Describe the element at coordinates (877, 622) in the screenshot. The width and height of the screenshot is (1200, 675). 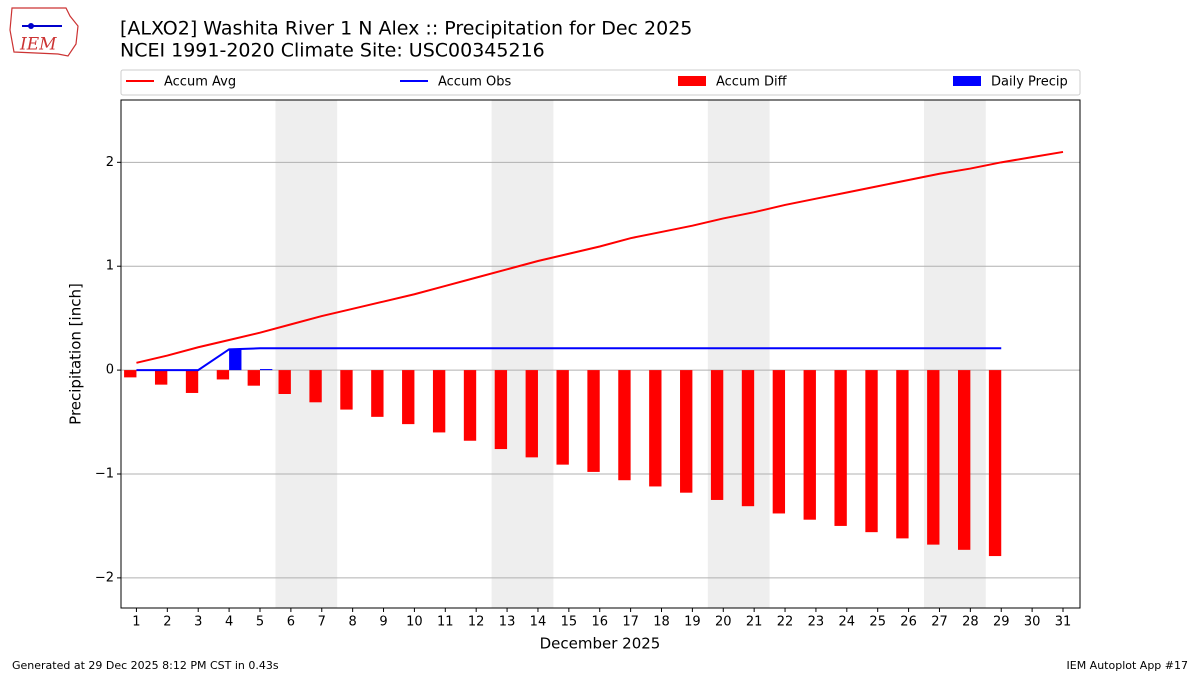
I see `x-tick-label: 25` at that location.